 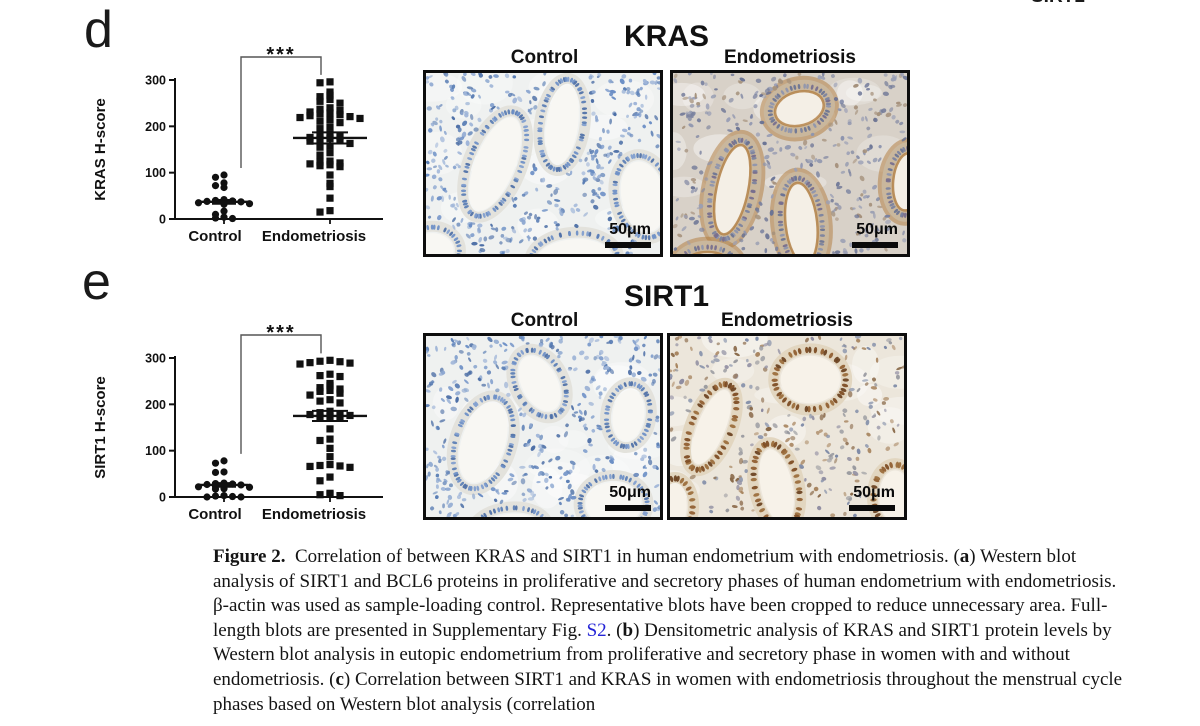 I want to click on caption-text: . (, so click(x=614, y=630).